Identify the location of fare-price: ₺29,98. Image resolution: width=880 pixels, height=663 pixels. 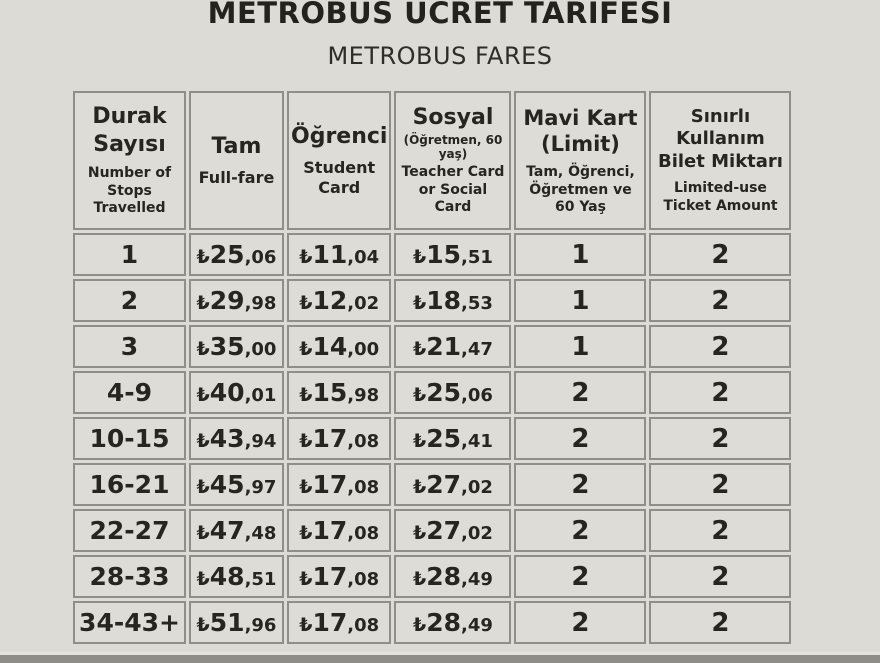
(236, 300).